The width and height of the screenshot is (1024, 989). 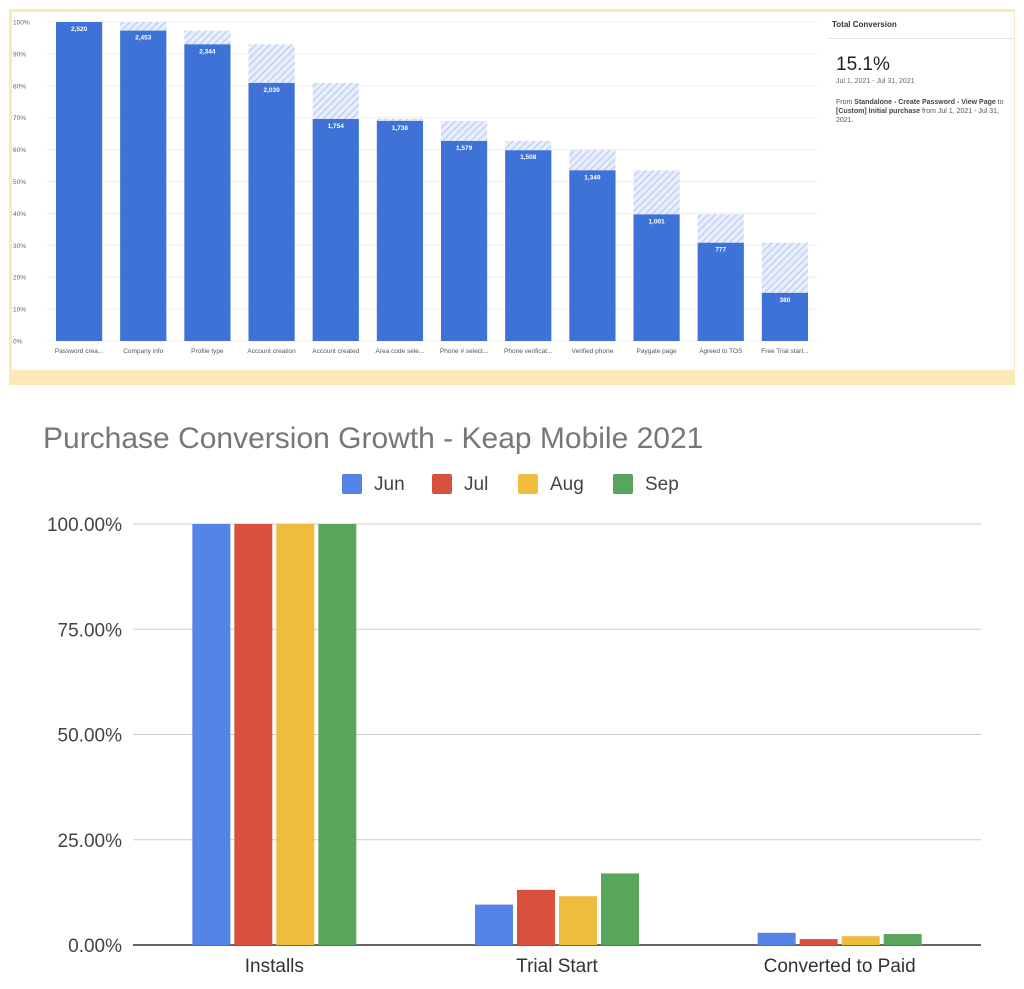 What do you see at coordinates (143, 38) in the screenshot?
I see `bar-data-label: 2,453` at bounding box center [143, 38].